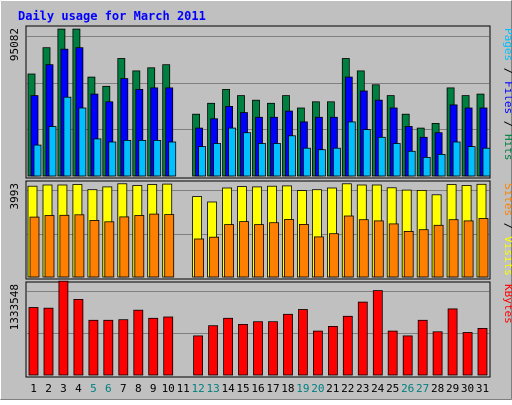  Describe the element at coordinates (482, 388) in the screenshot. I see `day-label-31: 31` at that location.